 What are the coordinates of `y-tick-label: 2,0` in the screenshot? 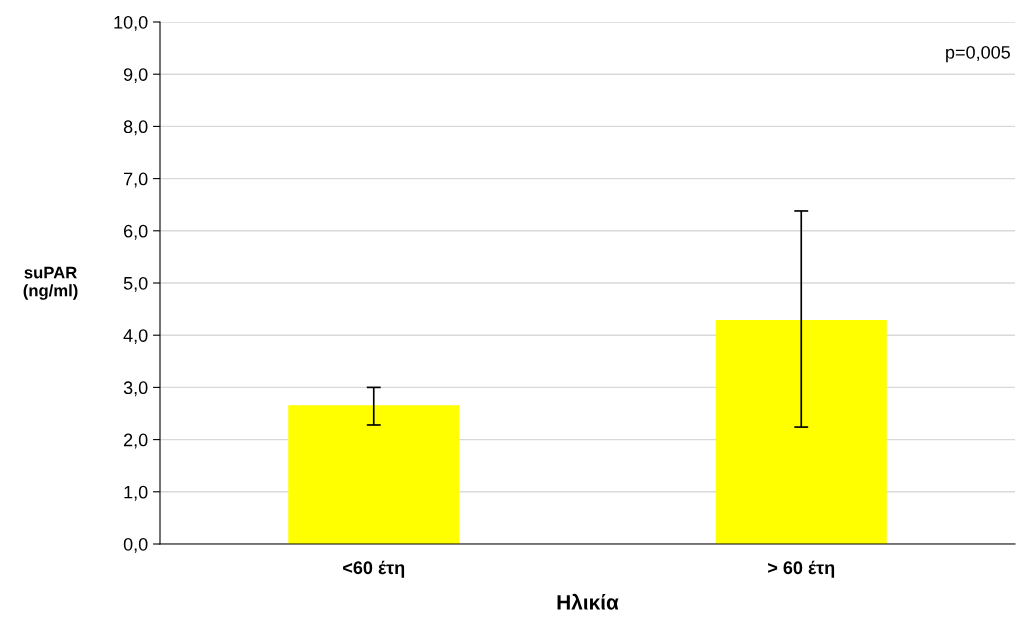 It's located at (136, 441).